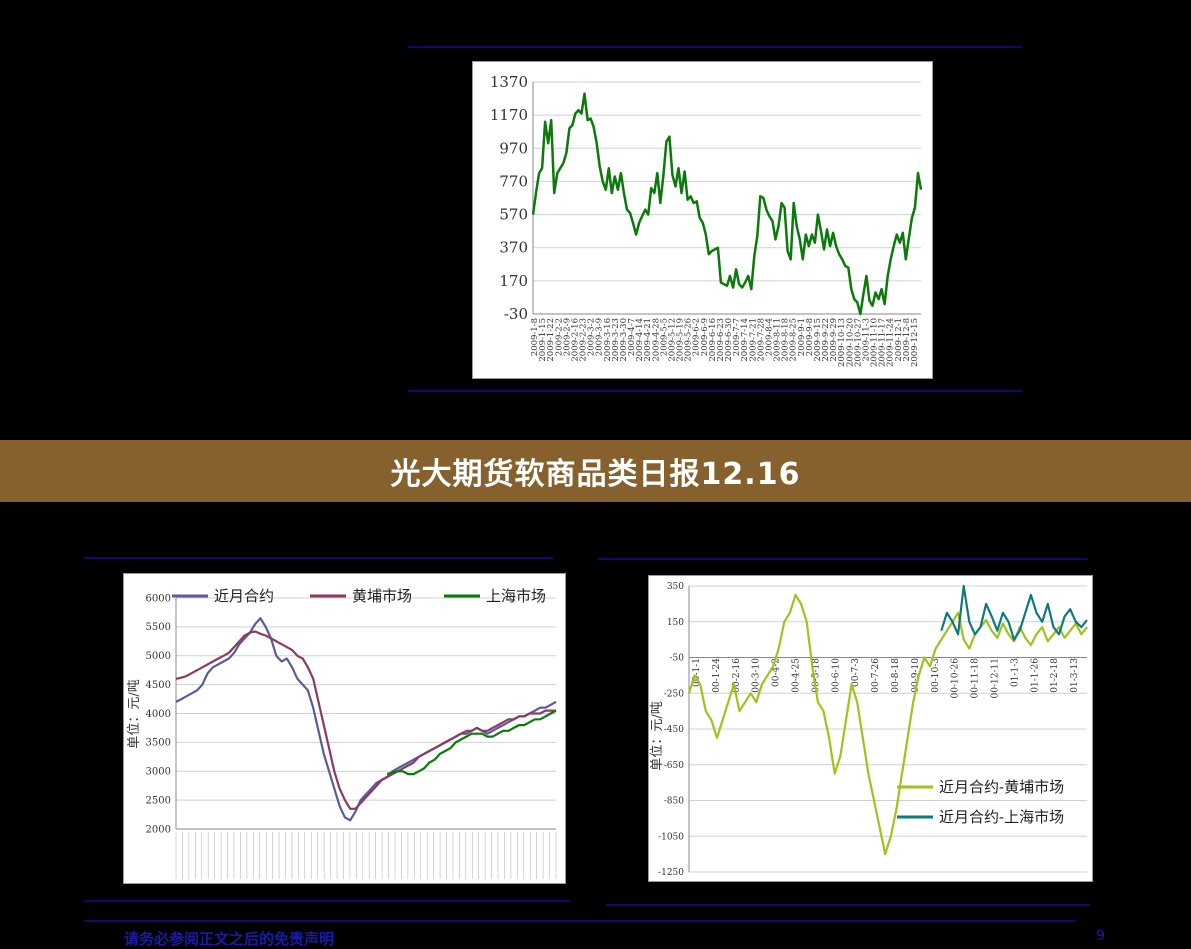 The height and width of the screenshot is (949, 1191). I want to click on x-tick-label: 2009-4-7, so click(632, 337).